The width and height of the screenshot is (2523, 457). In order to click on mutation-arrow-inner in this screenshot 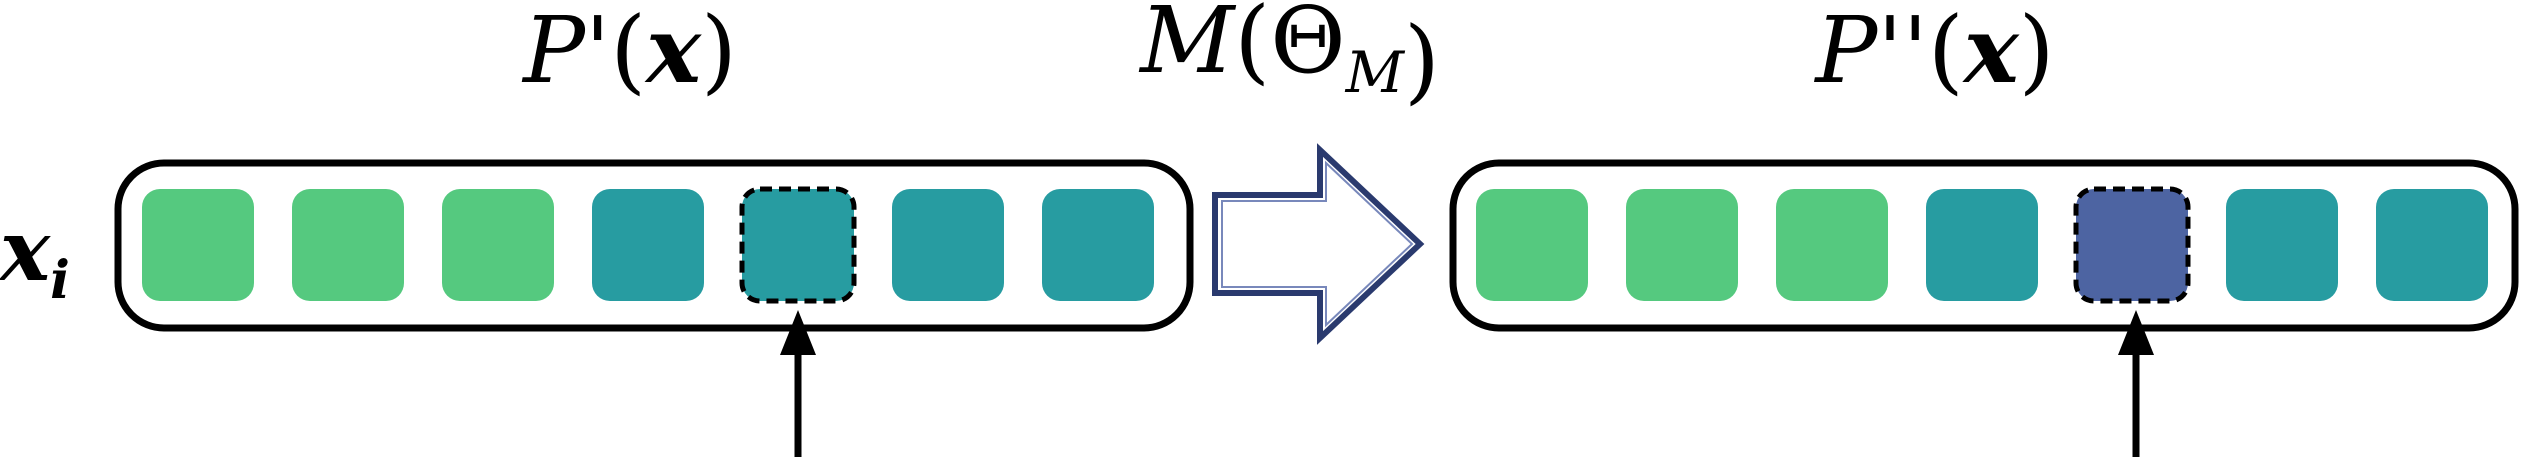, I will do `click(1317, 244)`.